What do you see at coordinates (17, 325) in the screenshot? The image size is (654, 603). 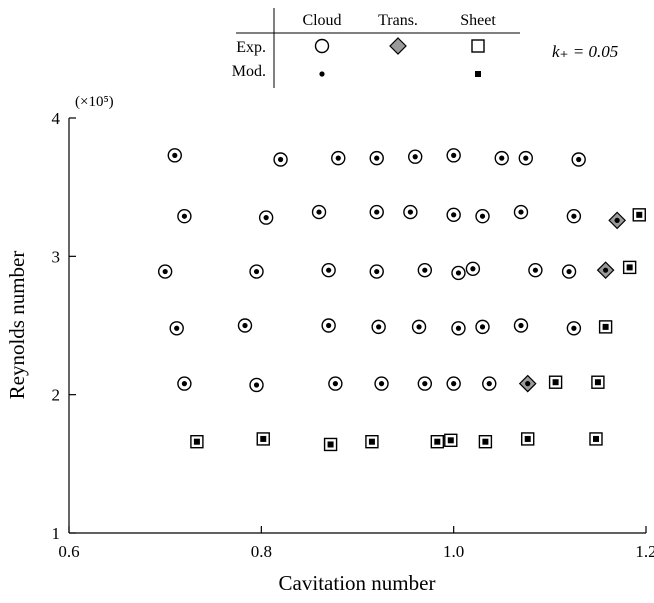 I see `y-axis-title: Reynolds number` at bounding box center [17, 325].